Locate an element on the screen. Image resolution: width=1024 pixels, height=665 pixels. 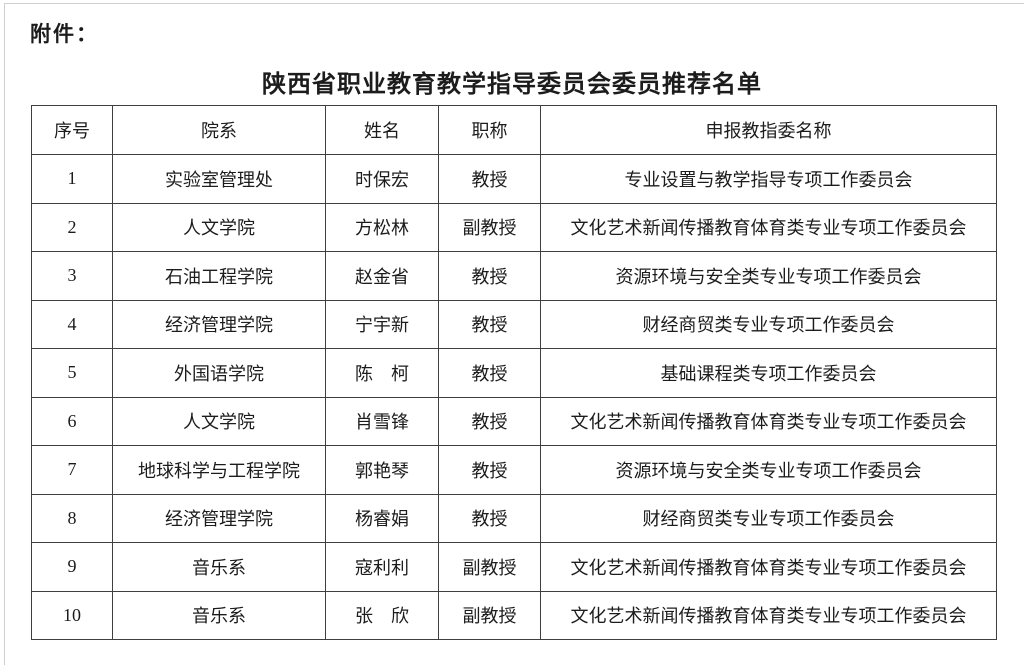
table-cell: 5 is located at coordinates (72, 373).